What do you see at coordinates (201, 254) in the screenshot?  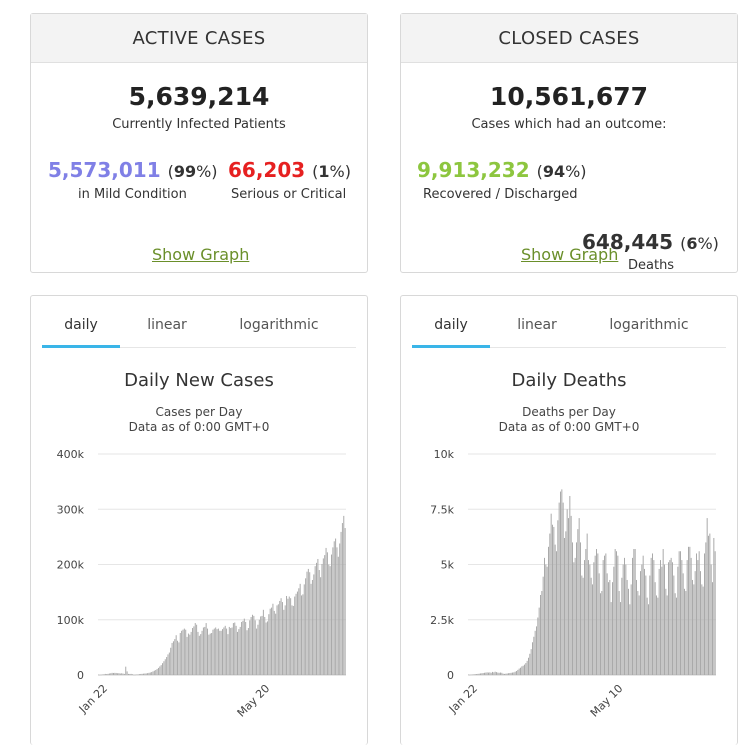 I see `active-show-graph-link: Show Graph` at bounding box center [201, 254].